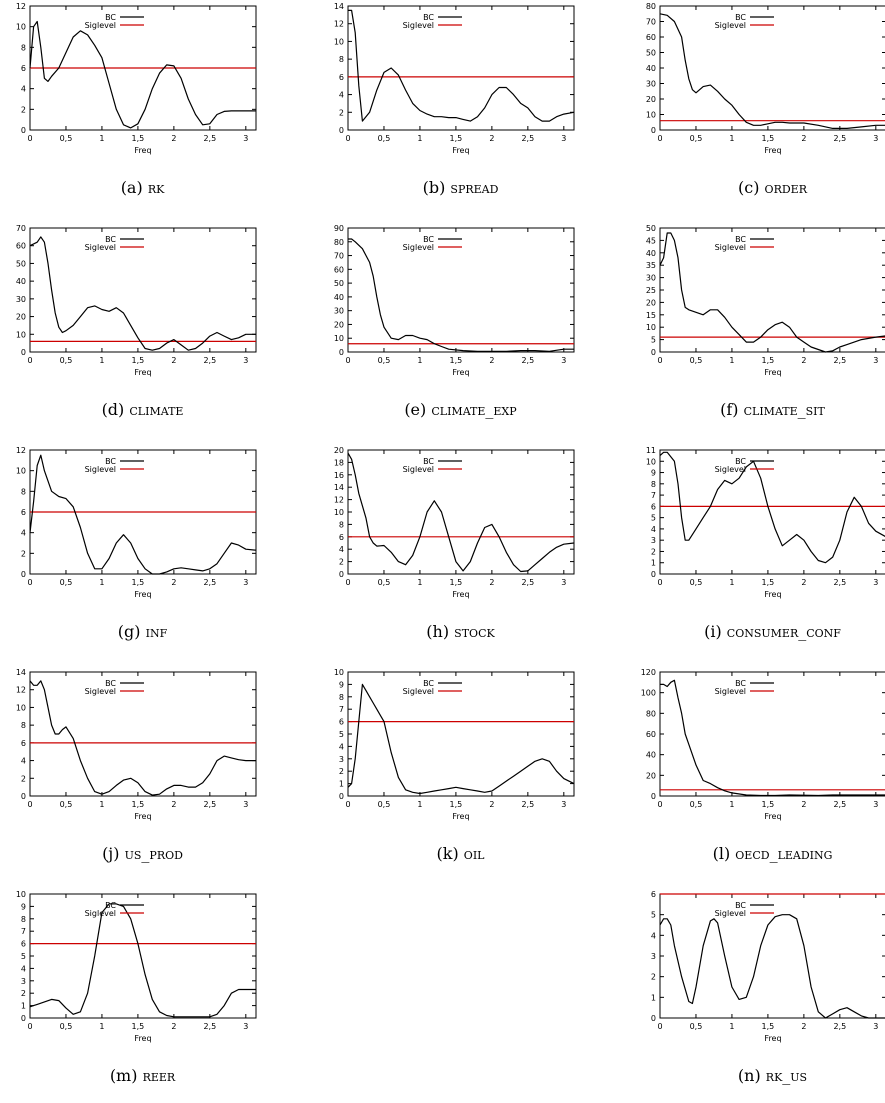 This screenshot has height=1103, width=885. What do you see at coordinates (21, 6) in the screenshot?
I see `y-tick-label: 12` at bounding box center [21, 6].